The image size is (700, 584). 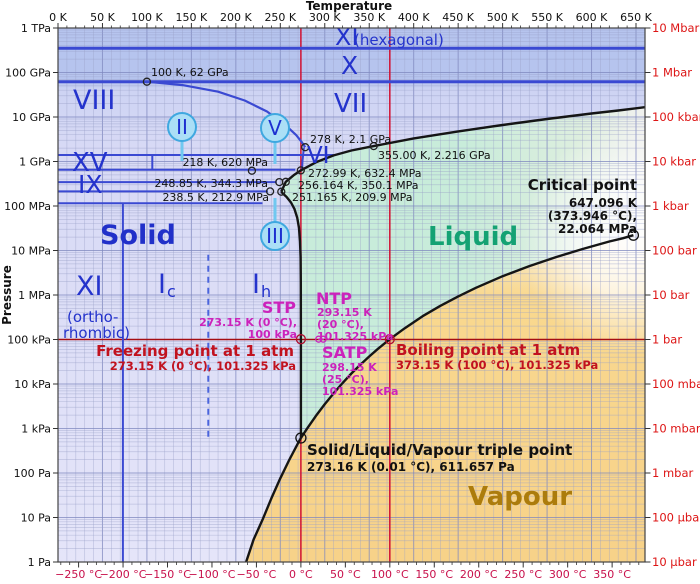 I want to click on label-272-99-k-632-4-mpa: 272.99 K, 632.4 MPa, so click(x=365, y=173).